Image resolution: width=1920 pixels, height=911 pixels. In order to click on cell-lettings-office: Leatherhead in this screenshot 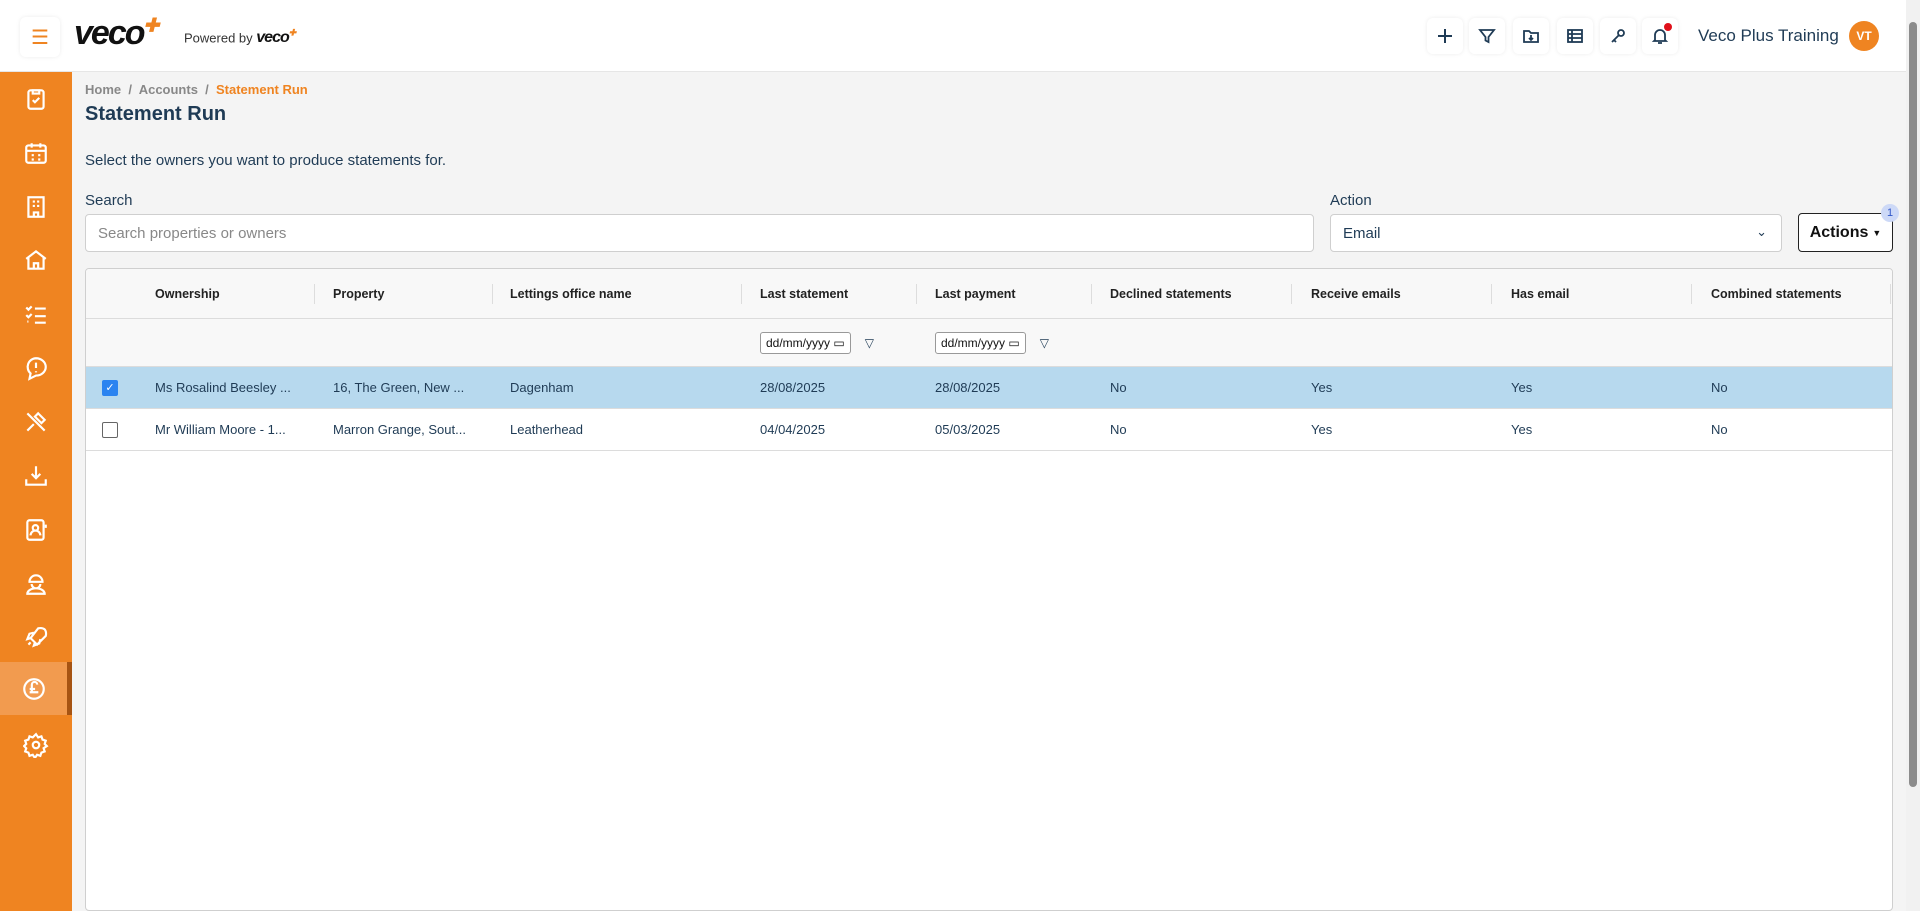, I will do `click(547, 429)`.